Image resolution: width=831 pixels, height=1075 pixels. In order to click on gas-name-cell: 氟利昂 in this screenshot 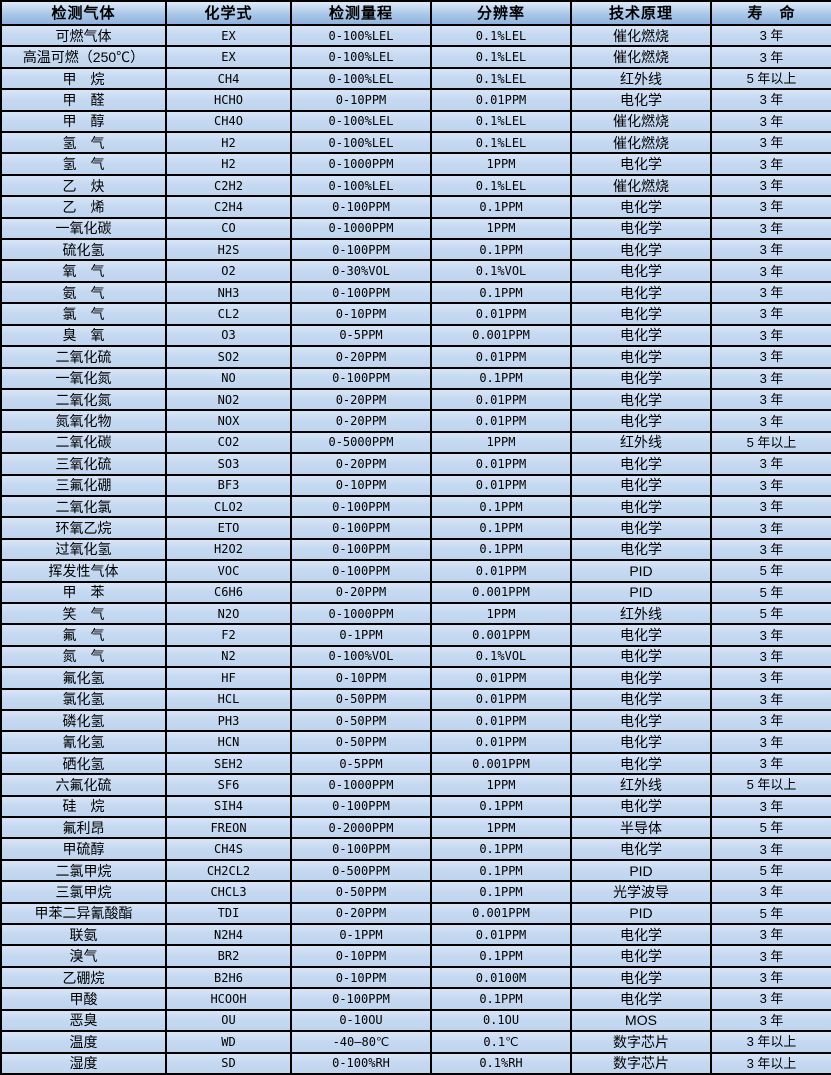, I will do `click(83, 828)`.